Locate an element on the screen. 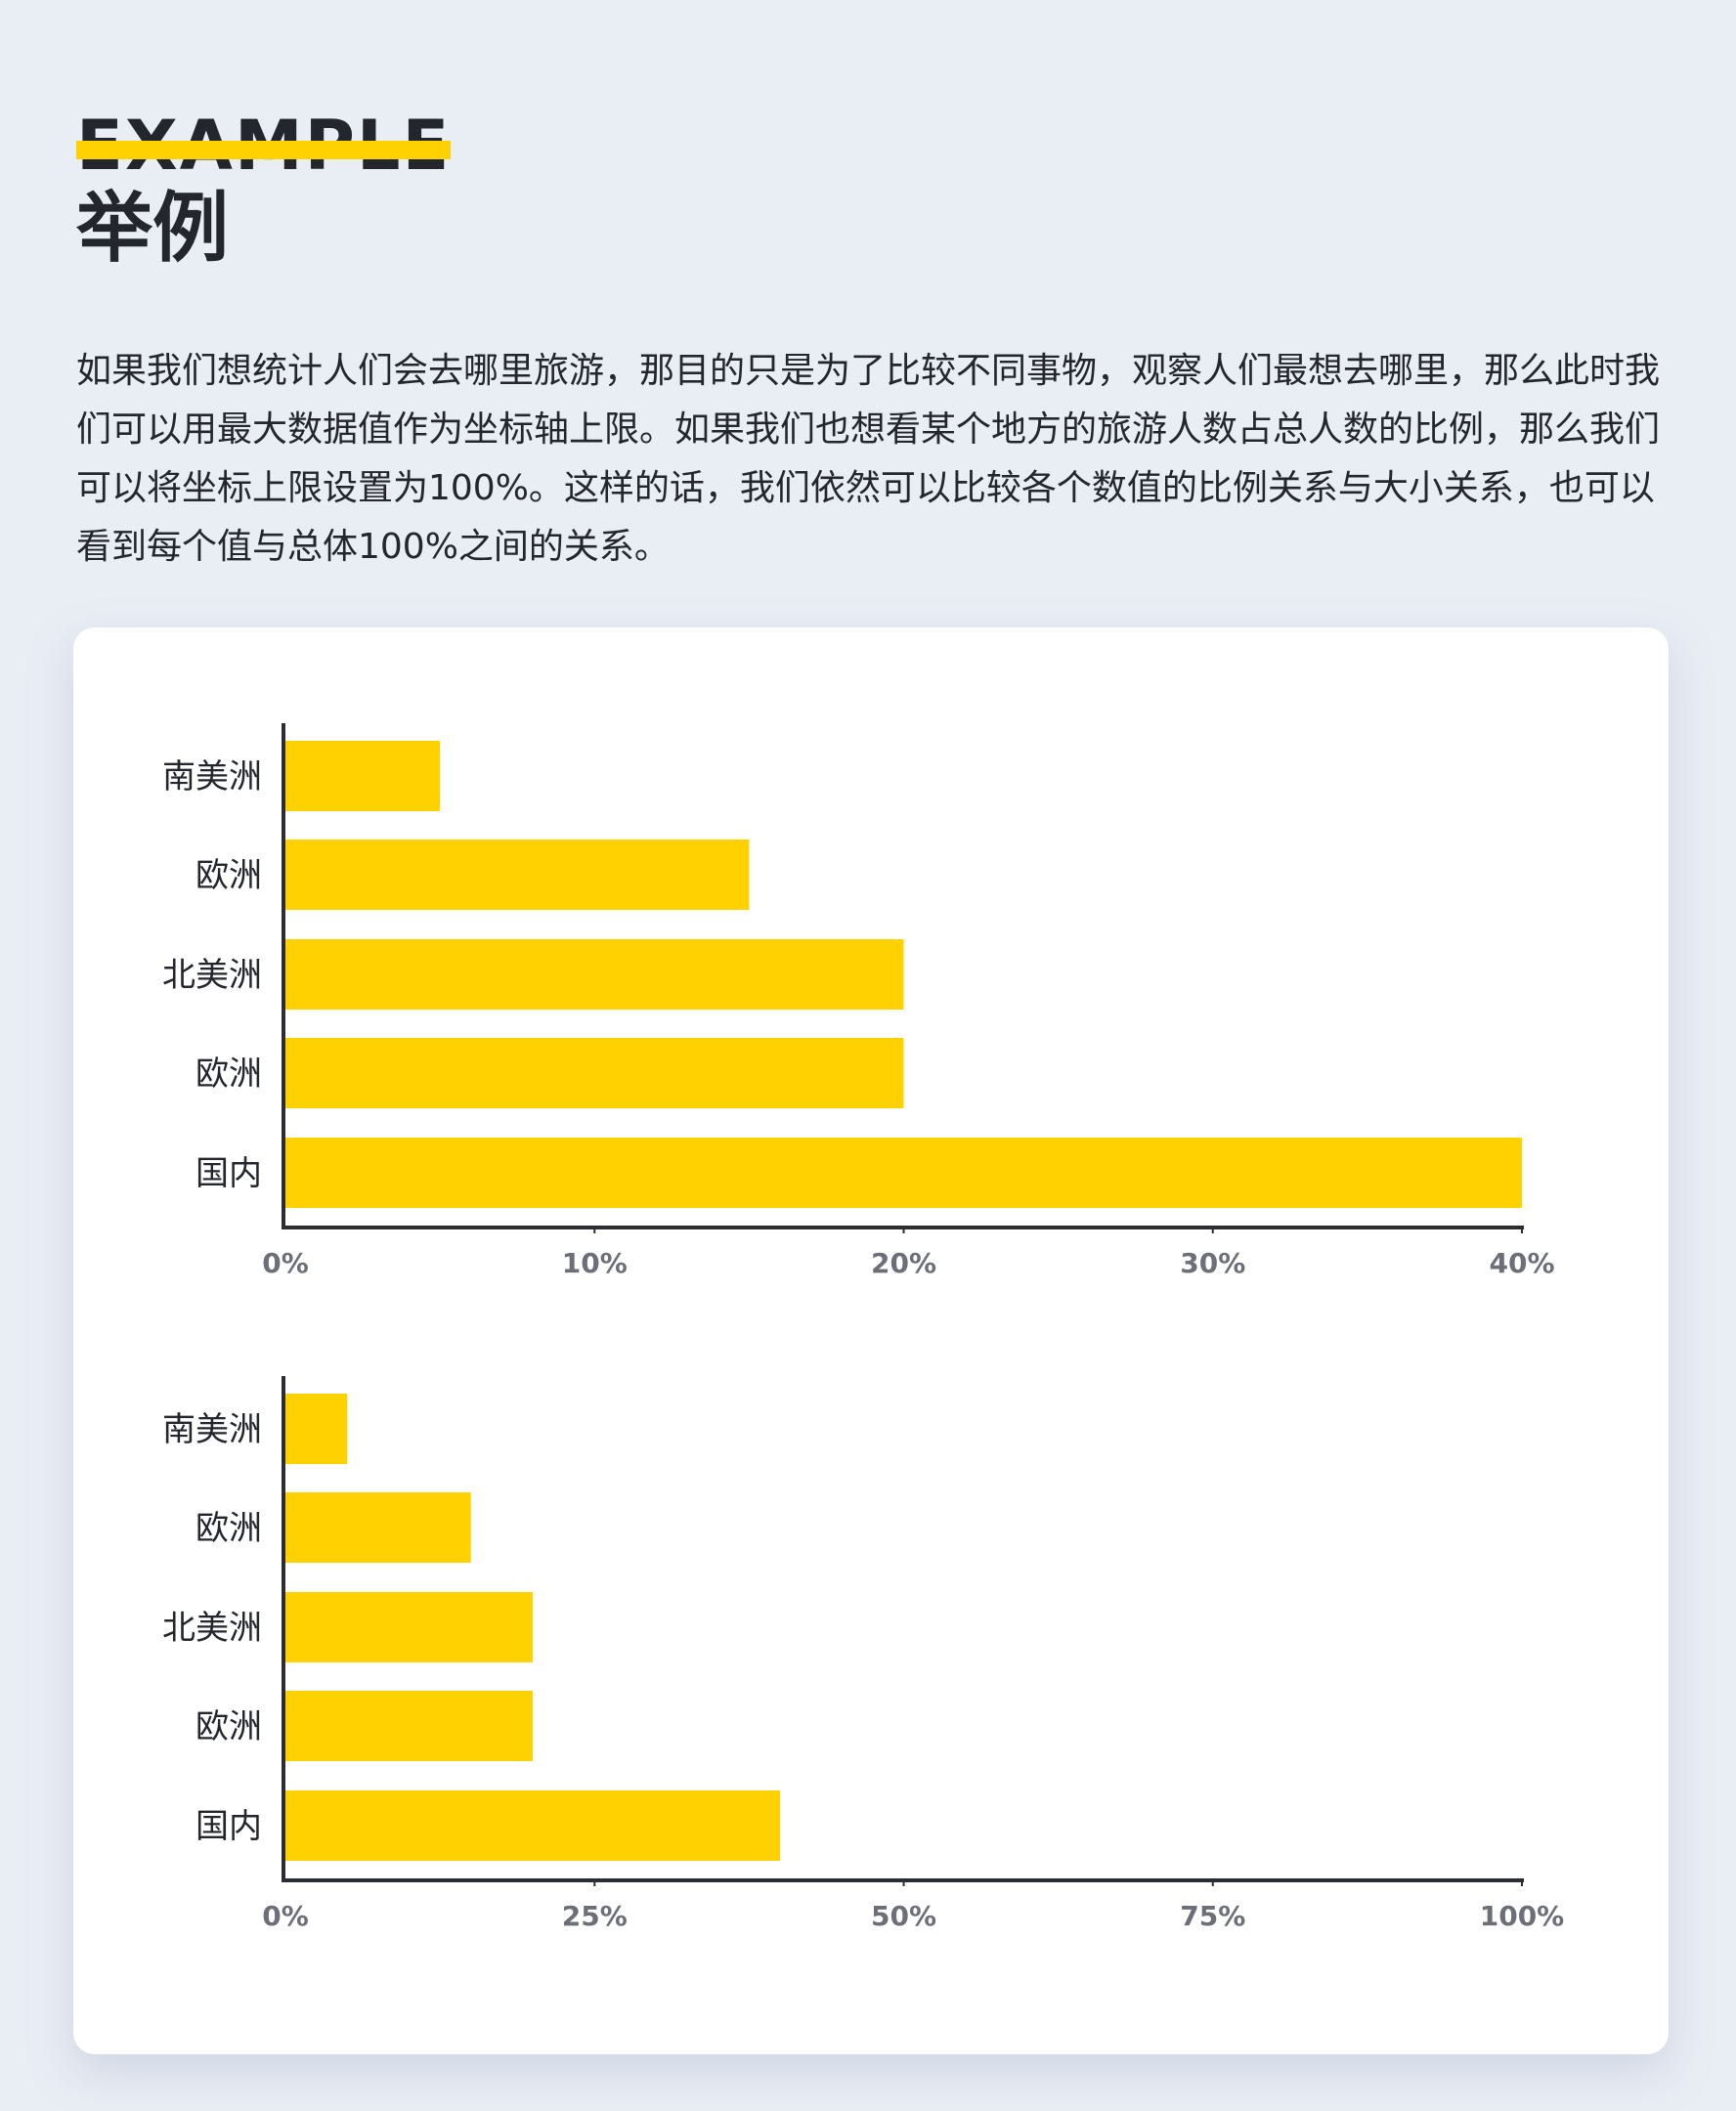  eyebrow: EXAMPLE is located at coordinates (264, 146).